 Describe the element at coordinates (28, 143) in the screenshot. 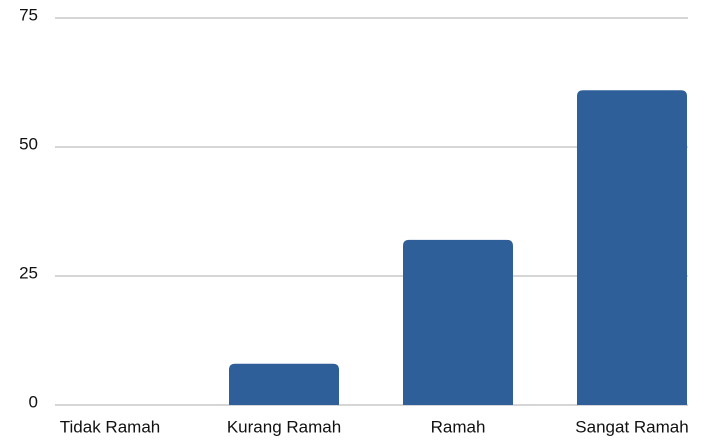

I see `y-tick-label: 50` at that location.